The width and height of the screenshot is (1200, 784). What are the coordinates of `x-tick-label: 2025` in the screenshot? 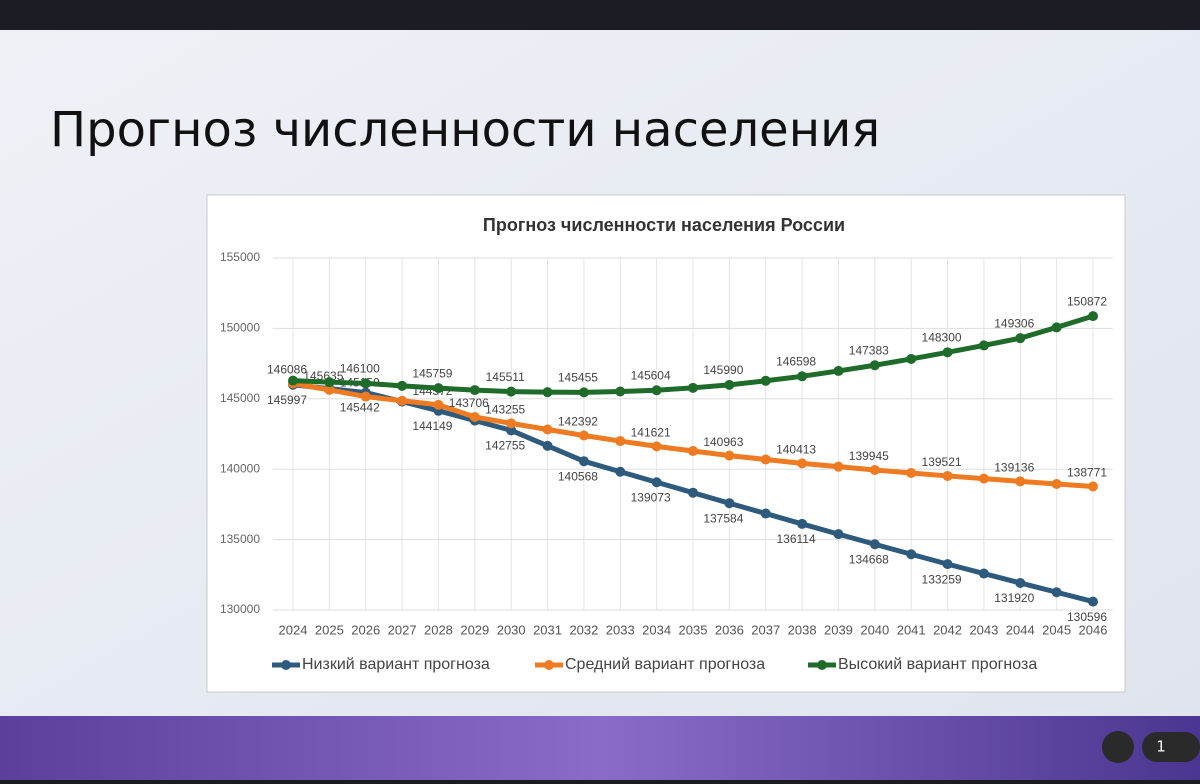 It's located at (329, 629).